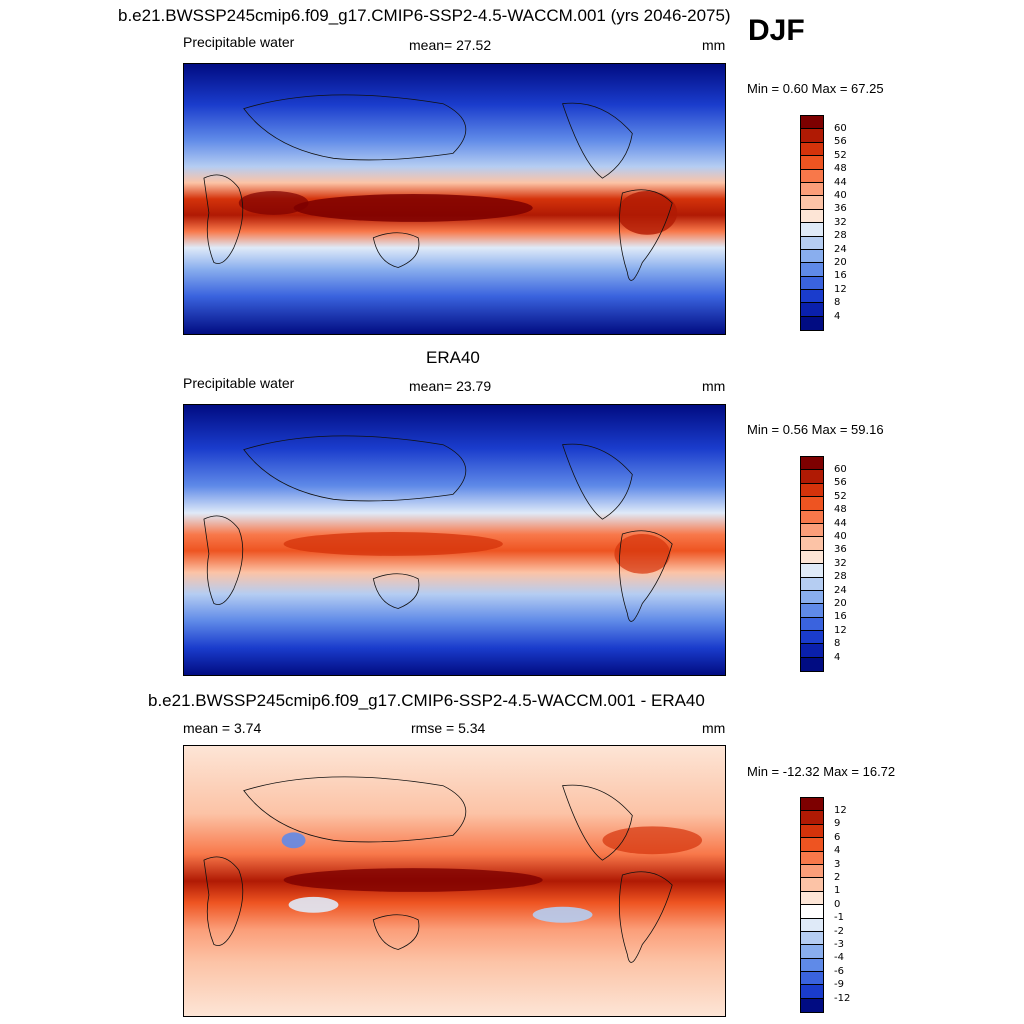 The height and width of the screenshot is (1024, 1024). Describe the element at coordinates (714, 386) in the screenshot. I see `panel-2-units: mm` at that location.